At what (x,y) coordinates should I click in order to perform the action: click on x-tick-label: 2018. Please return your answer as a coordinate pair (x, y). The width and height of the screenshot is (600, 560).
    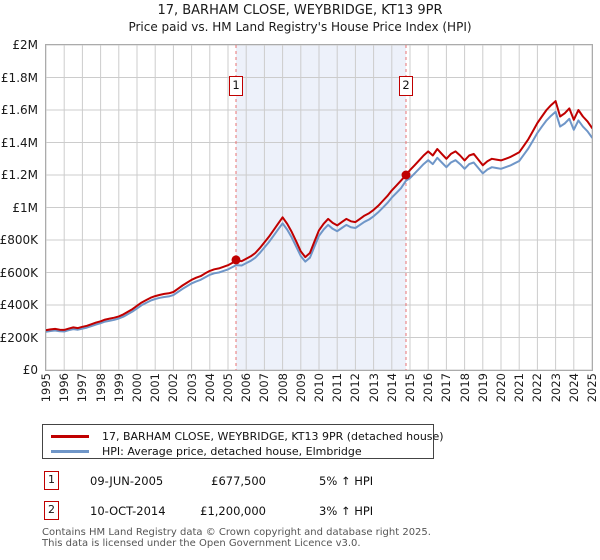
    Looking at the image, I should click on (464, 388).